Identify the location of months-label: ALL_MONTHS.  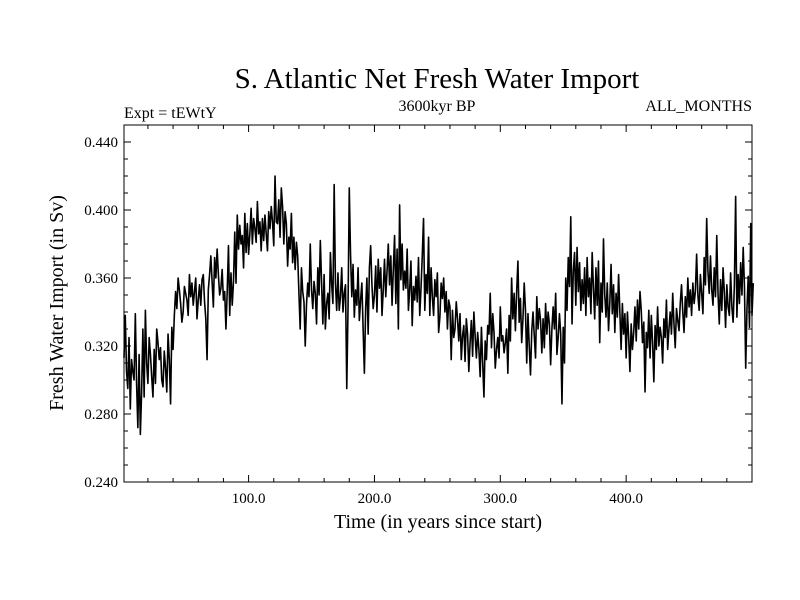
(698, 106).